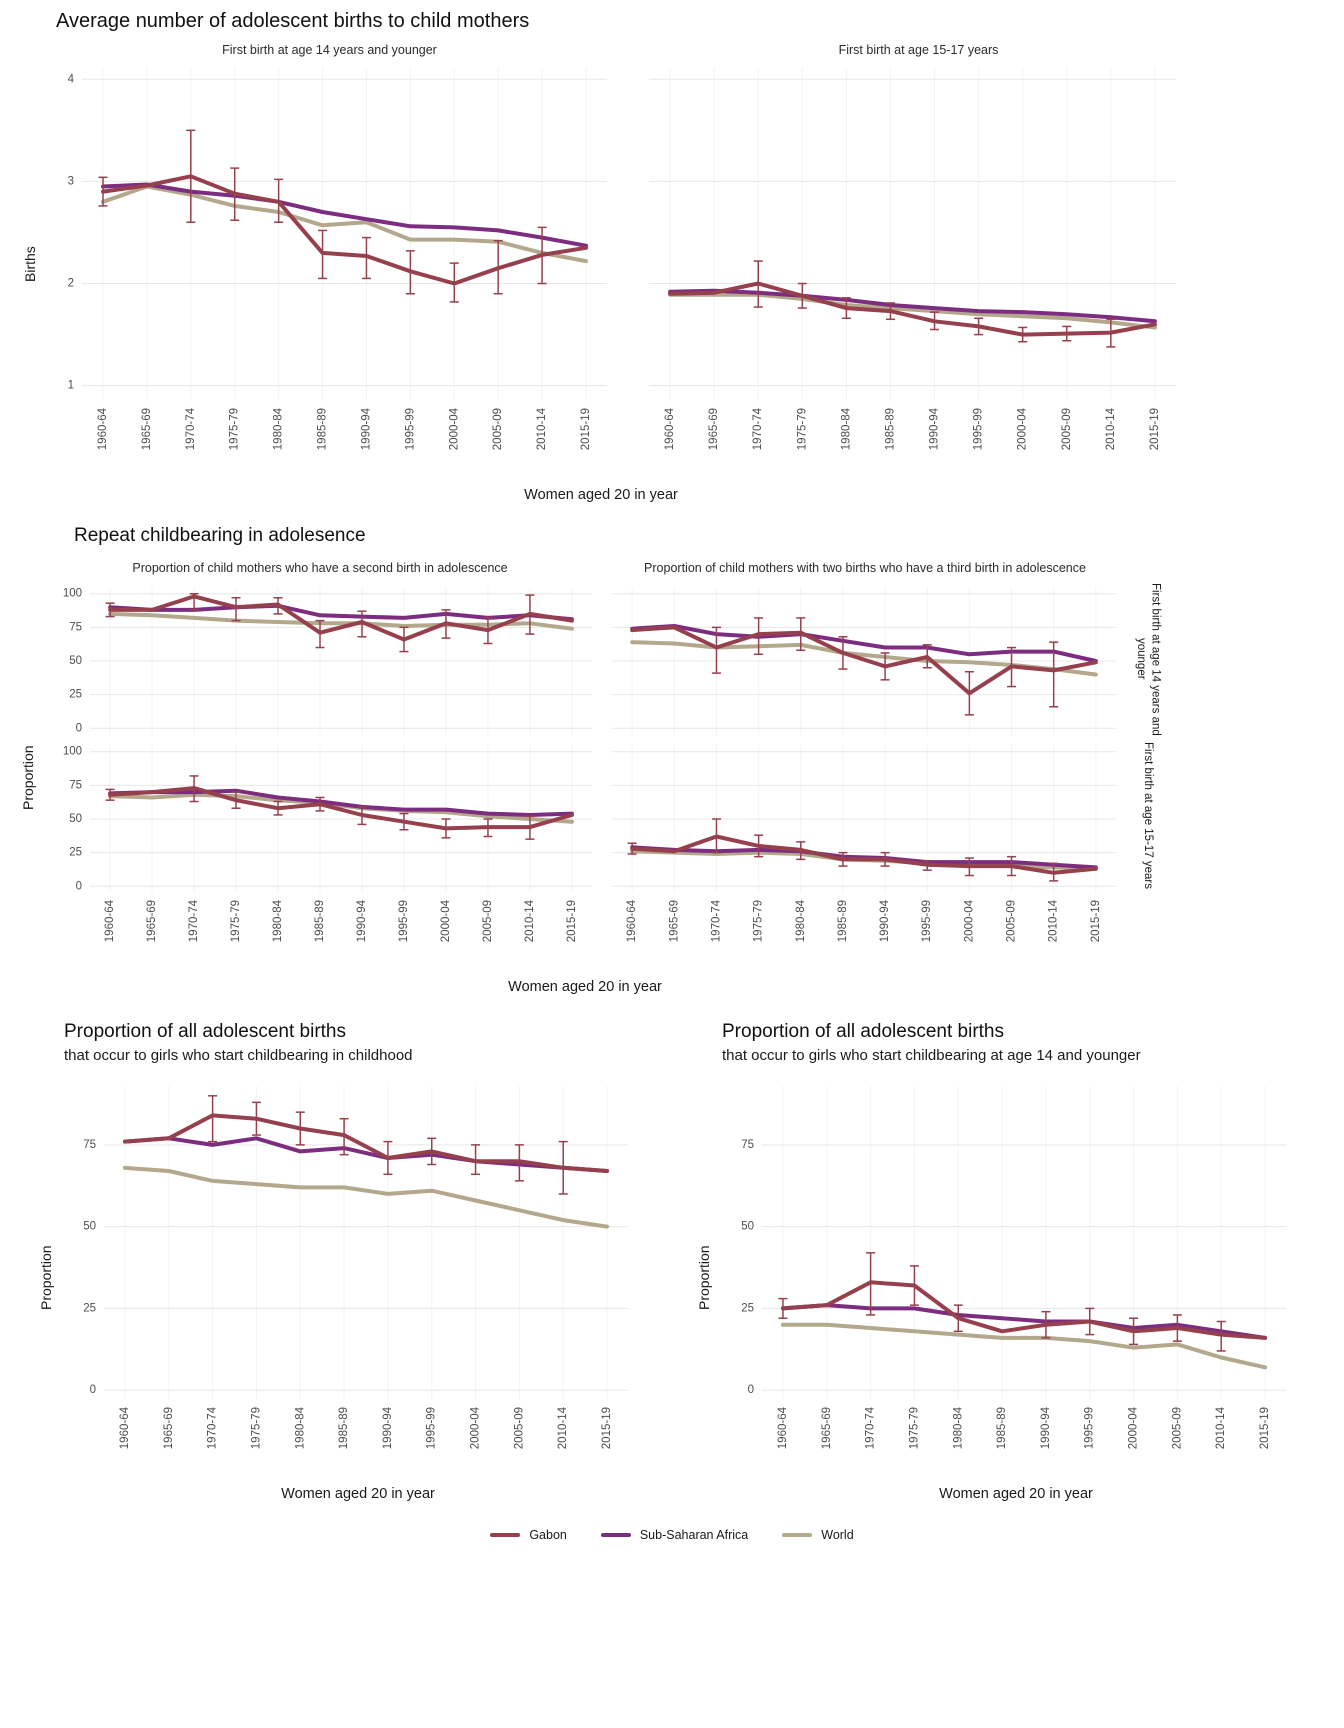 The width and height of the screenshot is (1344, 1728). What do you see at coordinates (505, 1535) in the screenshot?
I see `legend-swatch-gabon` at bounding box center [505, 1535].